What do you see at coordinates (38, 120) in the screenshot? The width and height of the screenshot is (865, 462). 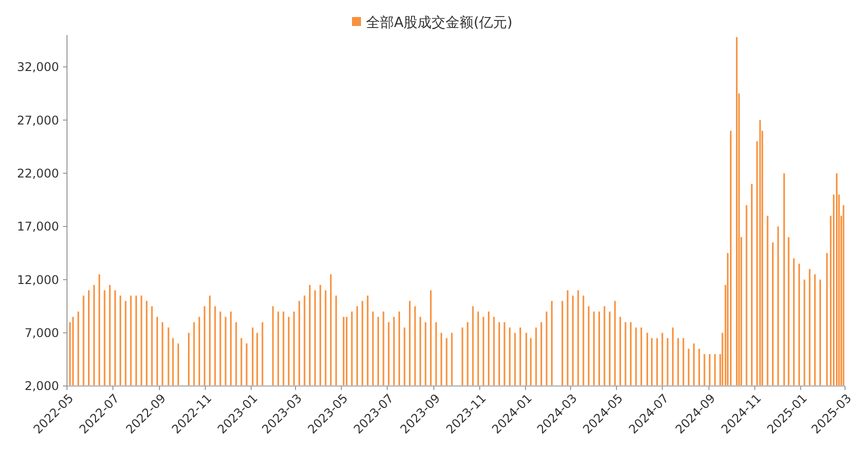 I see `y-tick-label: 27,000` at bounding box center [38, 120].